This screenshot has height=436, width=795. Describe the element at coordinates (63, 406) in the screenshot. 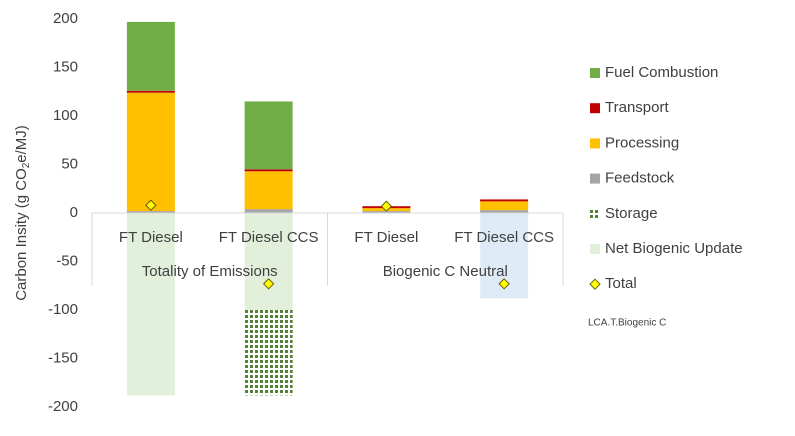

I see `y-tick-label: -200` at that location.